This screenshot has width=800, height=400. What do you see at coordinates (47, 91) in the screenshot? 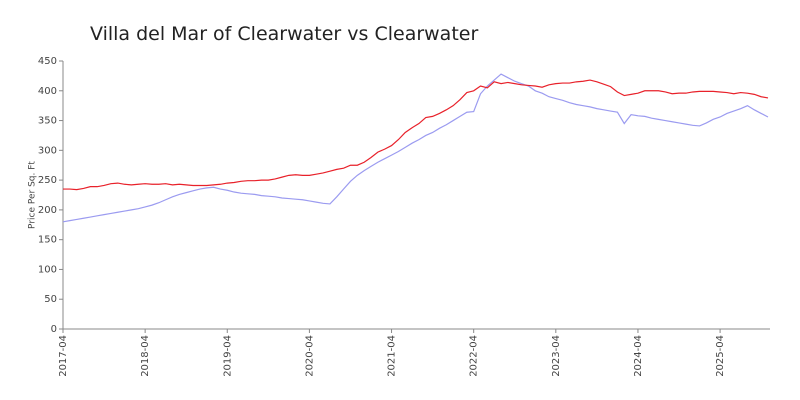
I see `y-tick-label: 400` at bounding box center [47, 91].